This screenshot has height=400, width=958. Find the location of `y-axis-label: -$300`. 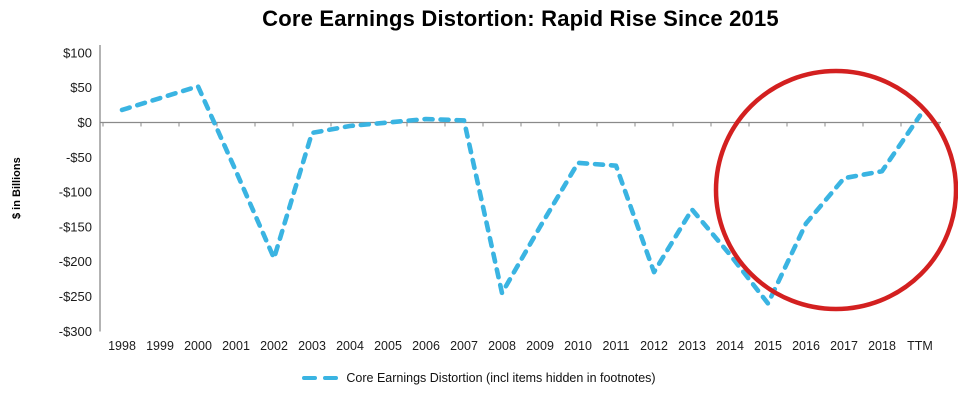

y-axis-label: -$300 is located at coordinates (75, 331).